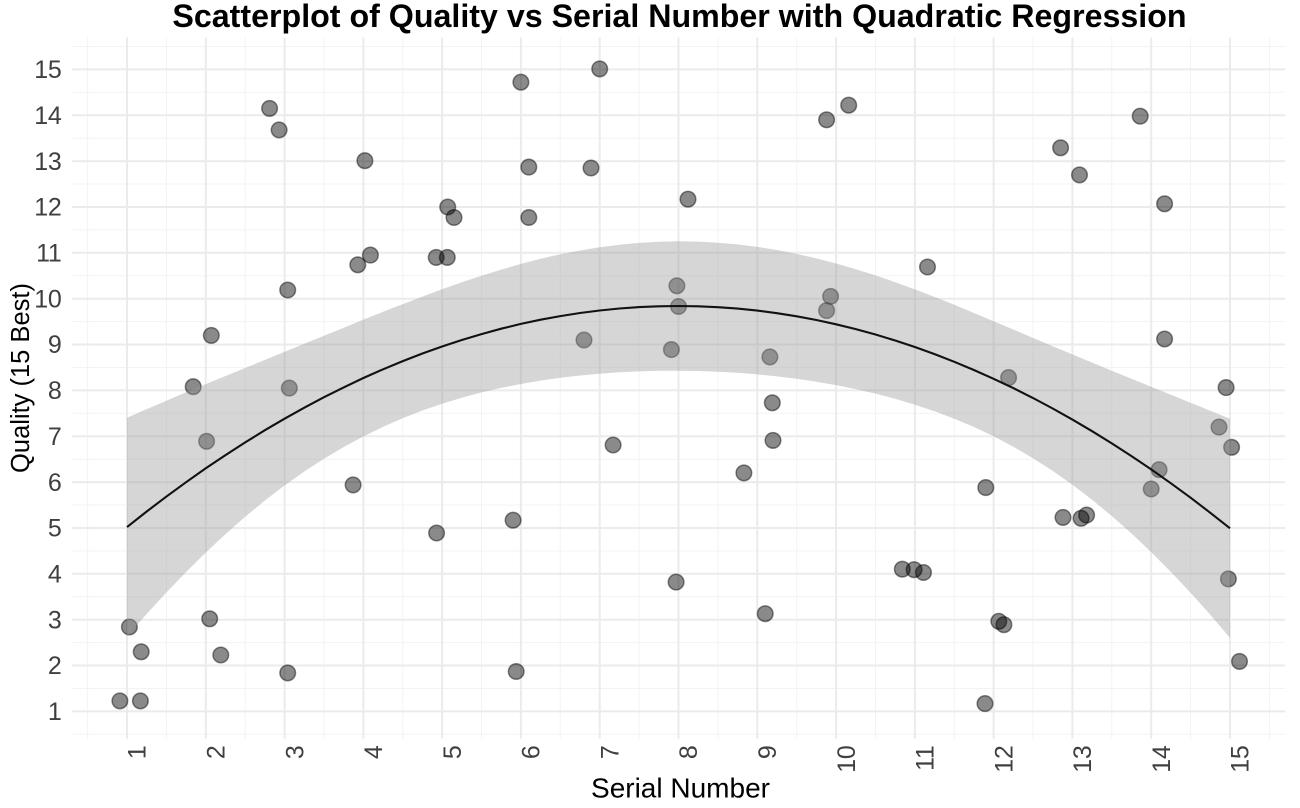 The width and height of the screenshot is (1300, 808). Describe the element at coordinates (680, 788) in the screenshot. I see `svg-text: Serial Number` at that location.